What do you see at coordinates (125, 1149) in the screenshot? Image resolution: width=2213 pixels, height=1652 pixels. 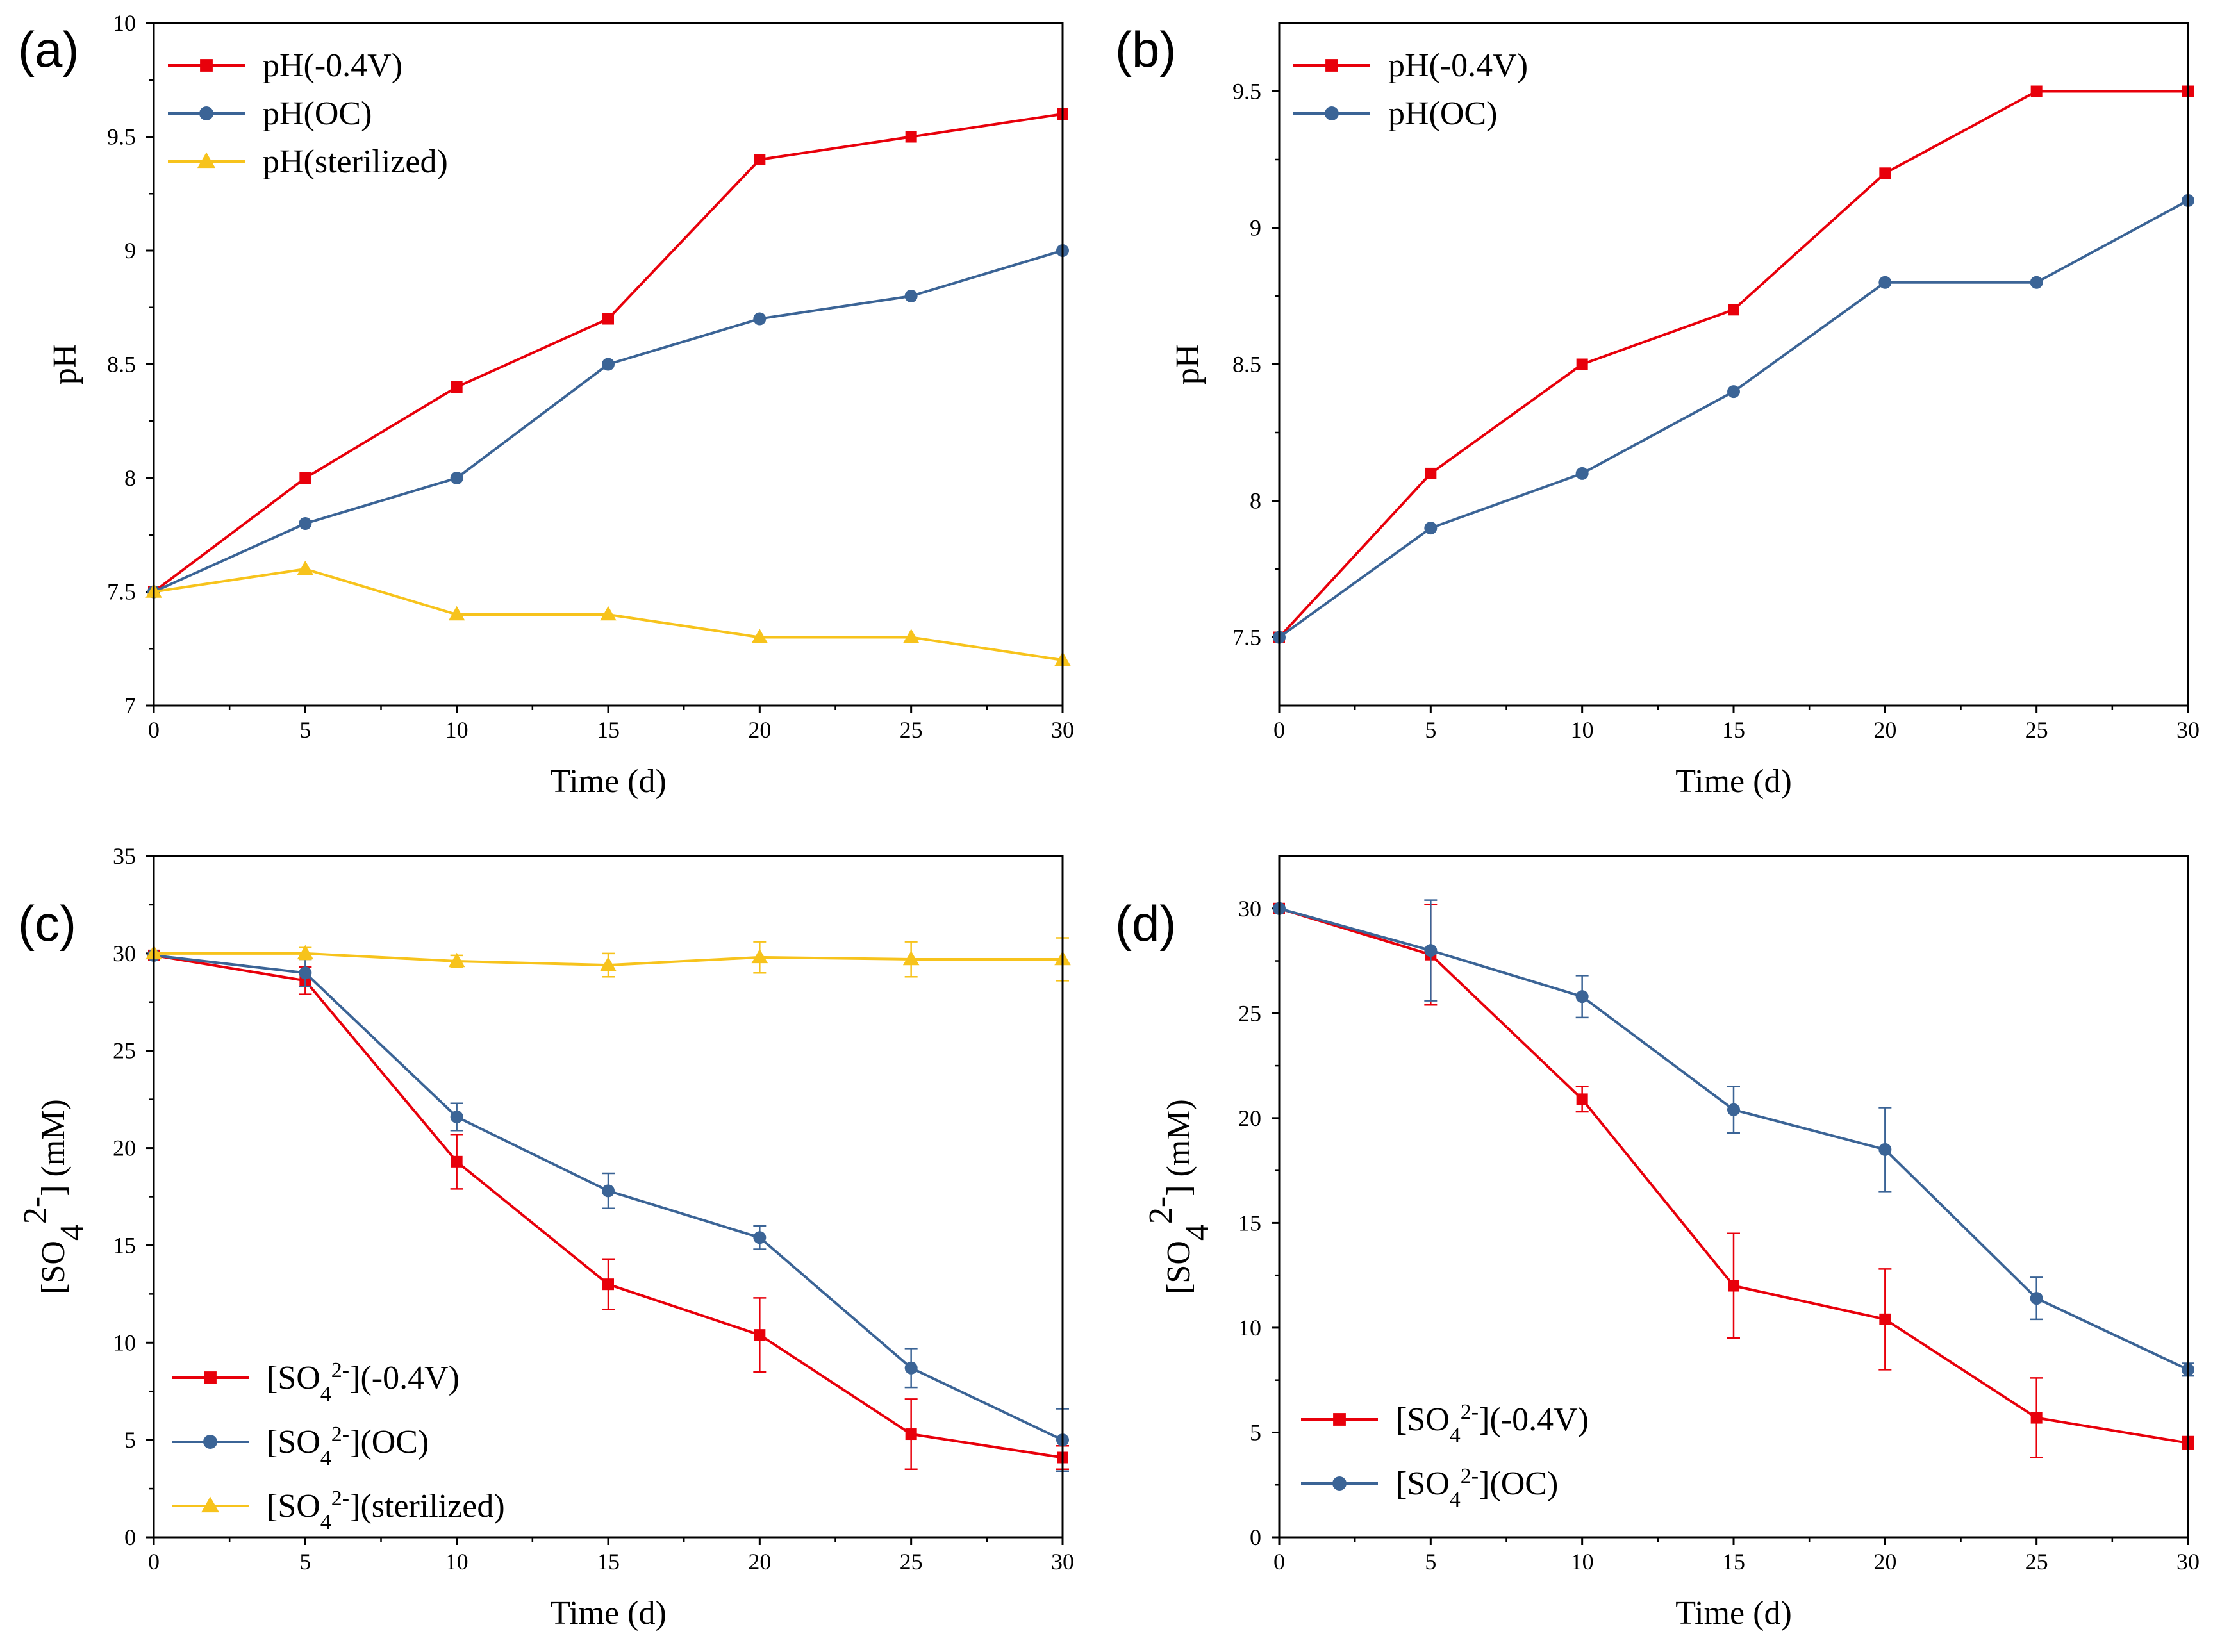 I see `y-tick-label: 20` at bounding box center [125, 1149].